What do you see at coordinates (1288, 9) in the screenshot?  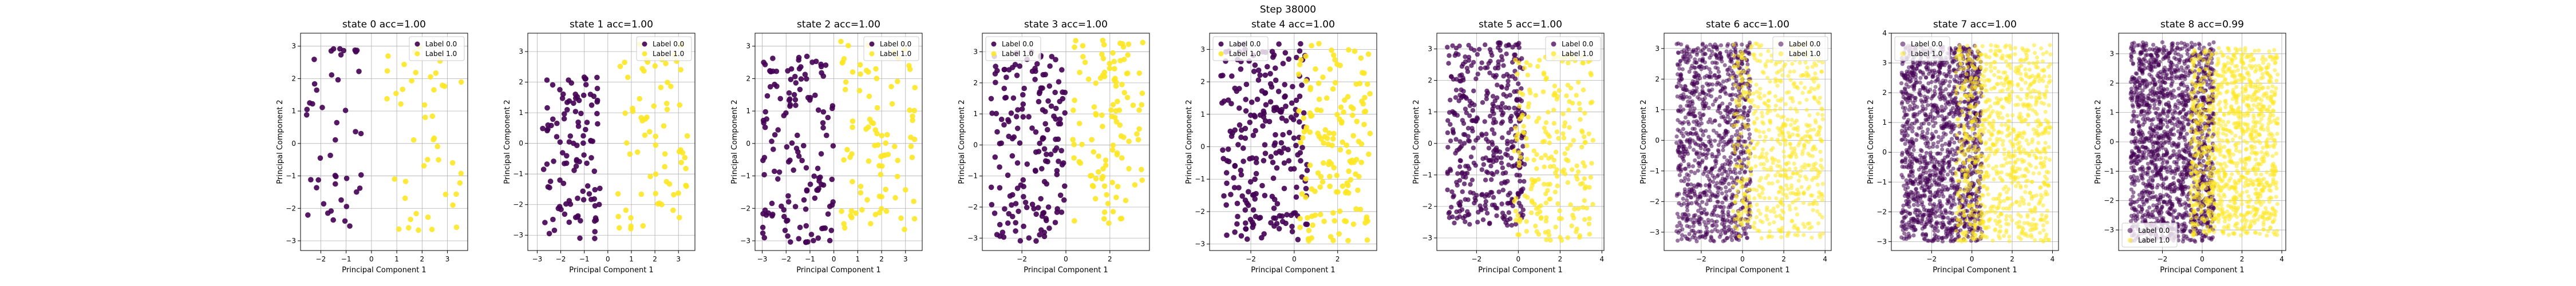 I see `figure-suptitle: Step 38000` at bounding box center [1288, 9].